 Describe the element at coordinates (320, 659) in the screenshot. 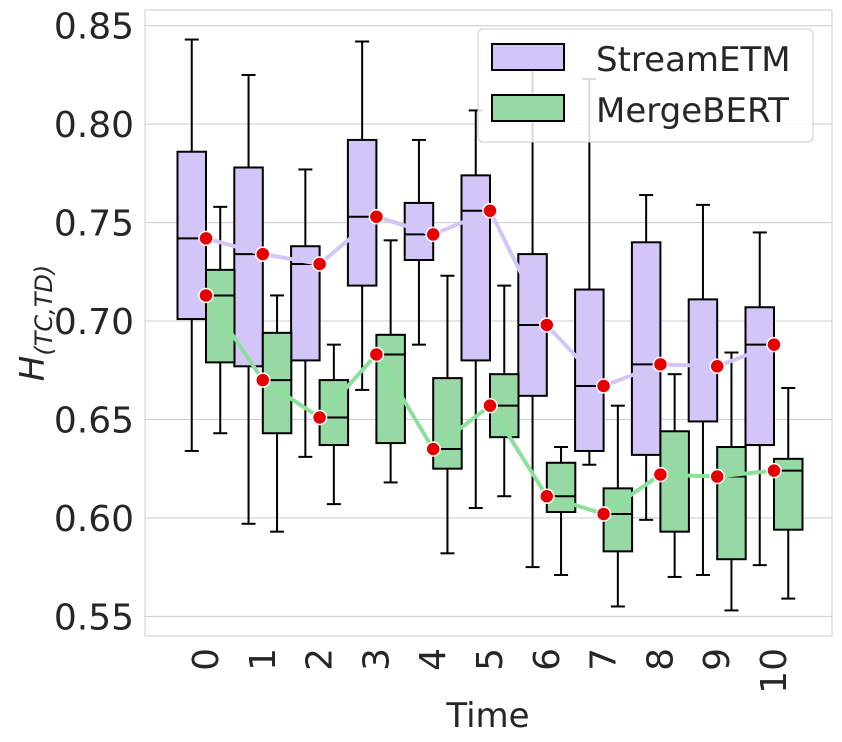

I see `x-tick-label: 2` at that location.